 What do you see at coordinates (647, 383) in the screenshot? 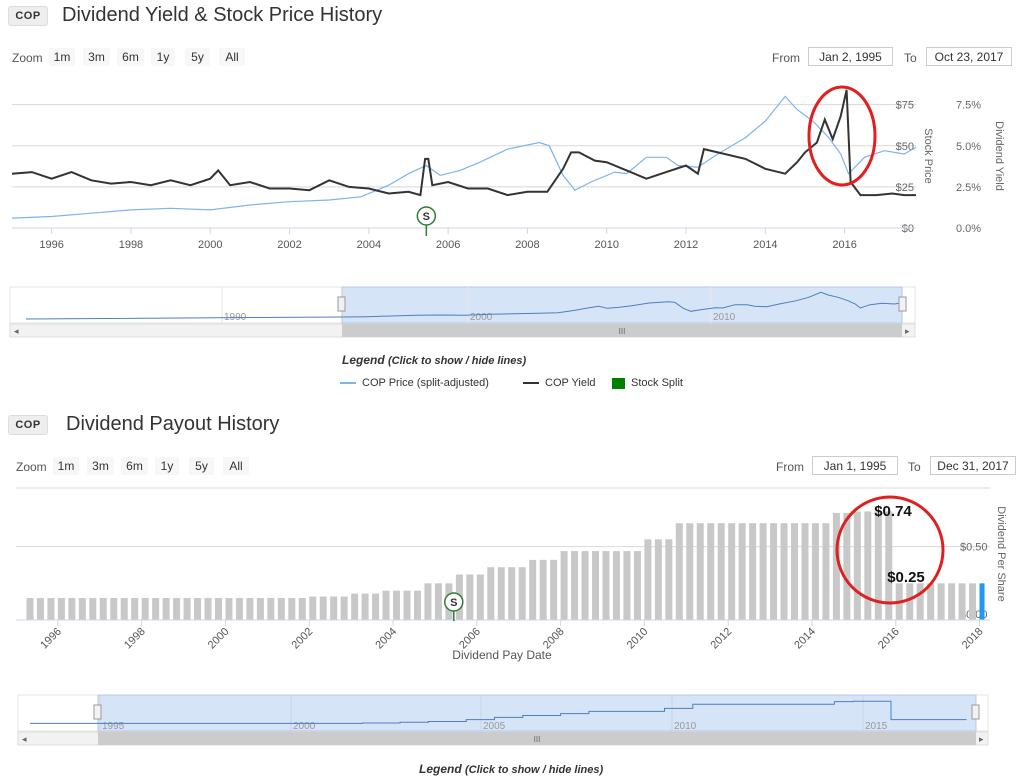
I see `legend-item-split: Stock Split` at bounding box center [647, 383].